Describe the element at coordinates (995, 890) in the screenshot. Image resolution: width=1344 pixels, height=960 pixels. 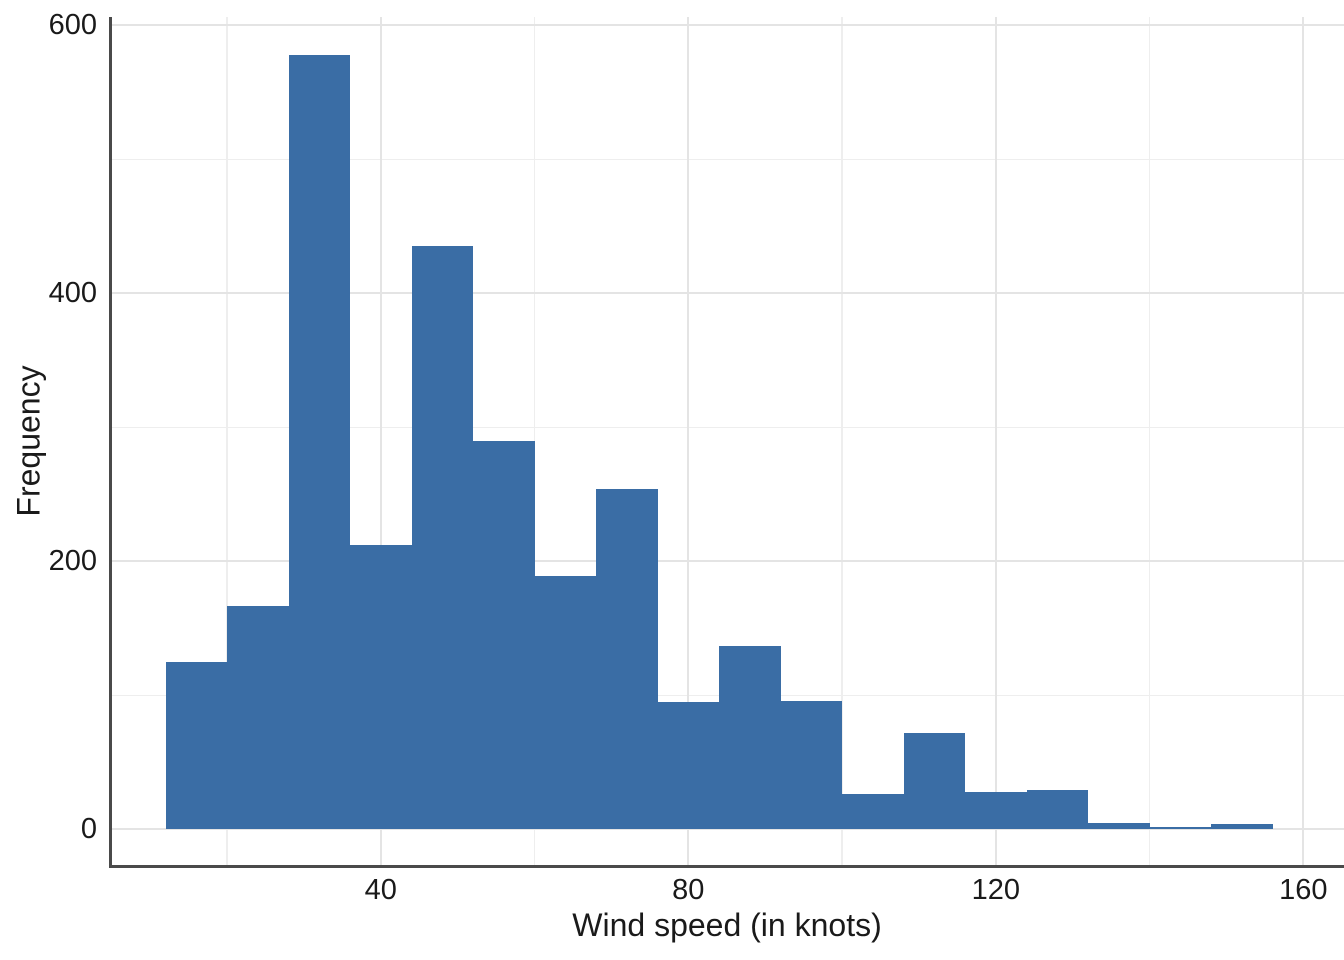
I see `x-tick-label: 120` at that location.